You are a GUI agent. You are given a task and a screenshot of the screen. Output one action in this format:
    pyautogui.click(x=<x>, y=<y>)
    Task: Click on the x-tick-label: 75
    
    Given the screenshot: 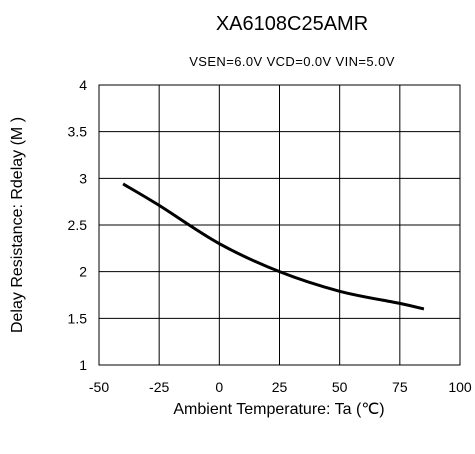 What is the action you would take?
    pyautogui.click(x=400, y=387)
    